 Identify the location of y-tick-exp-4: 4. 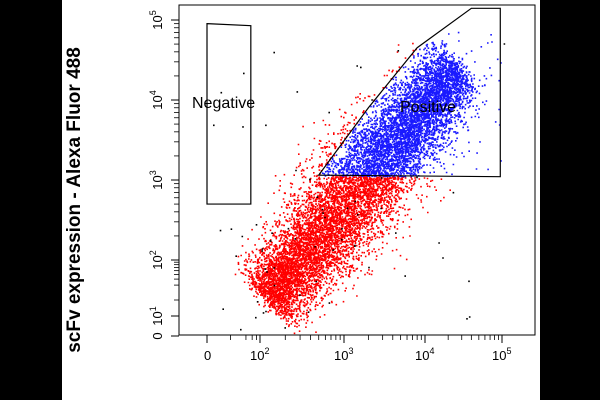
(153, 92).